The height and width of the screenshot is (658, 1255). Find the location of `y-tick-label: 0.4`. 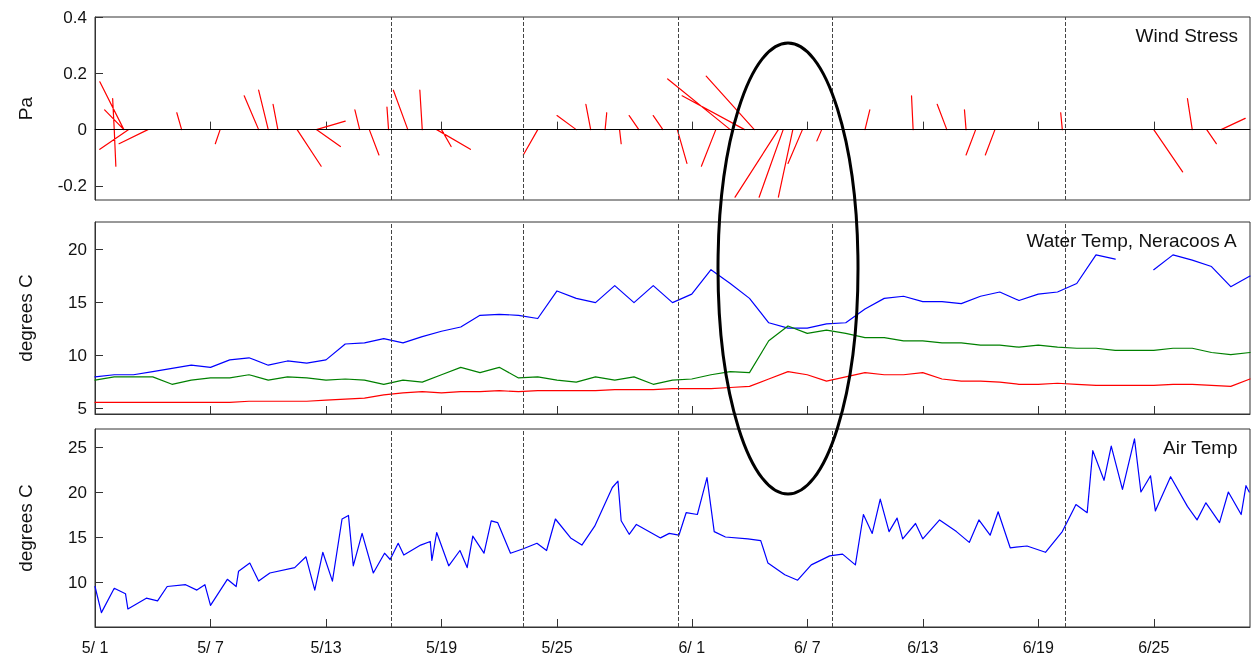

y-tick-label: 0.4 is located at coordinates (75, 17).